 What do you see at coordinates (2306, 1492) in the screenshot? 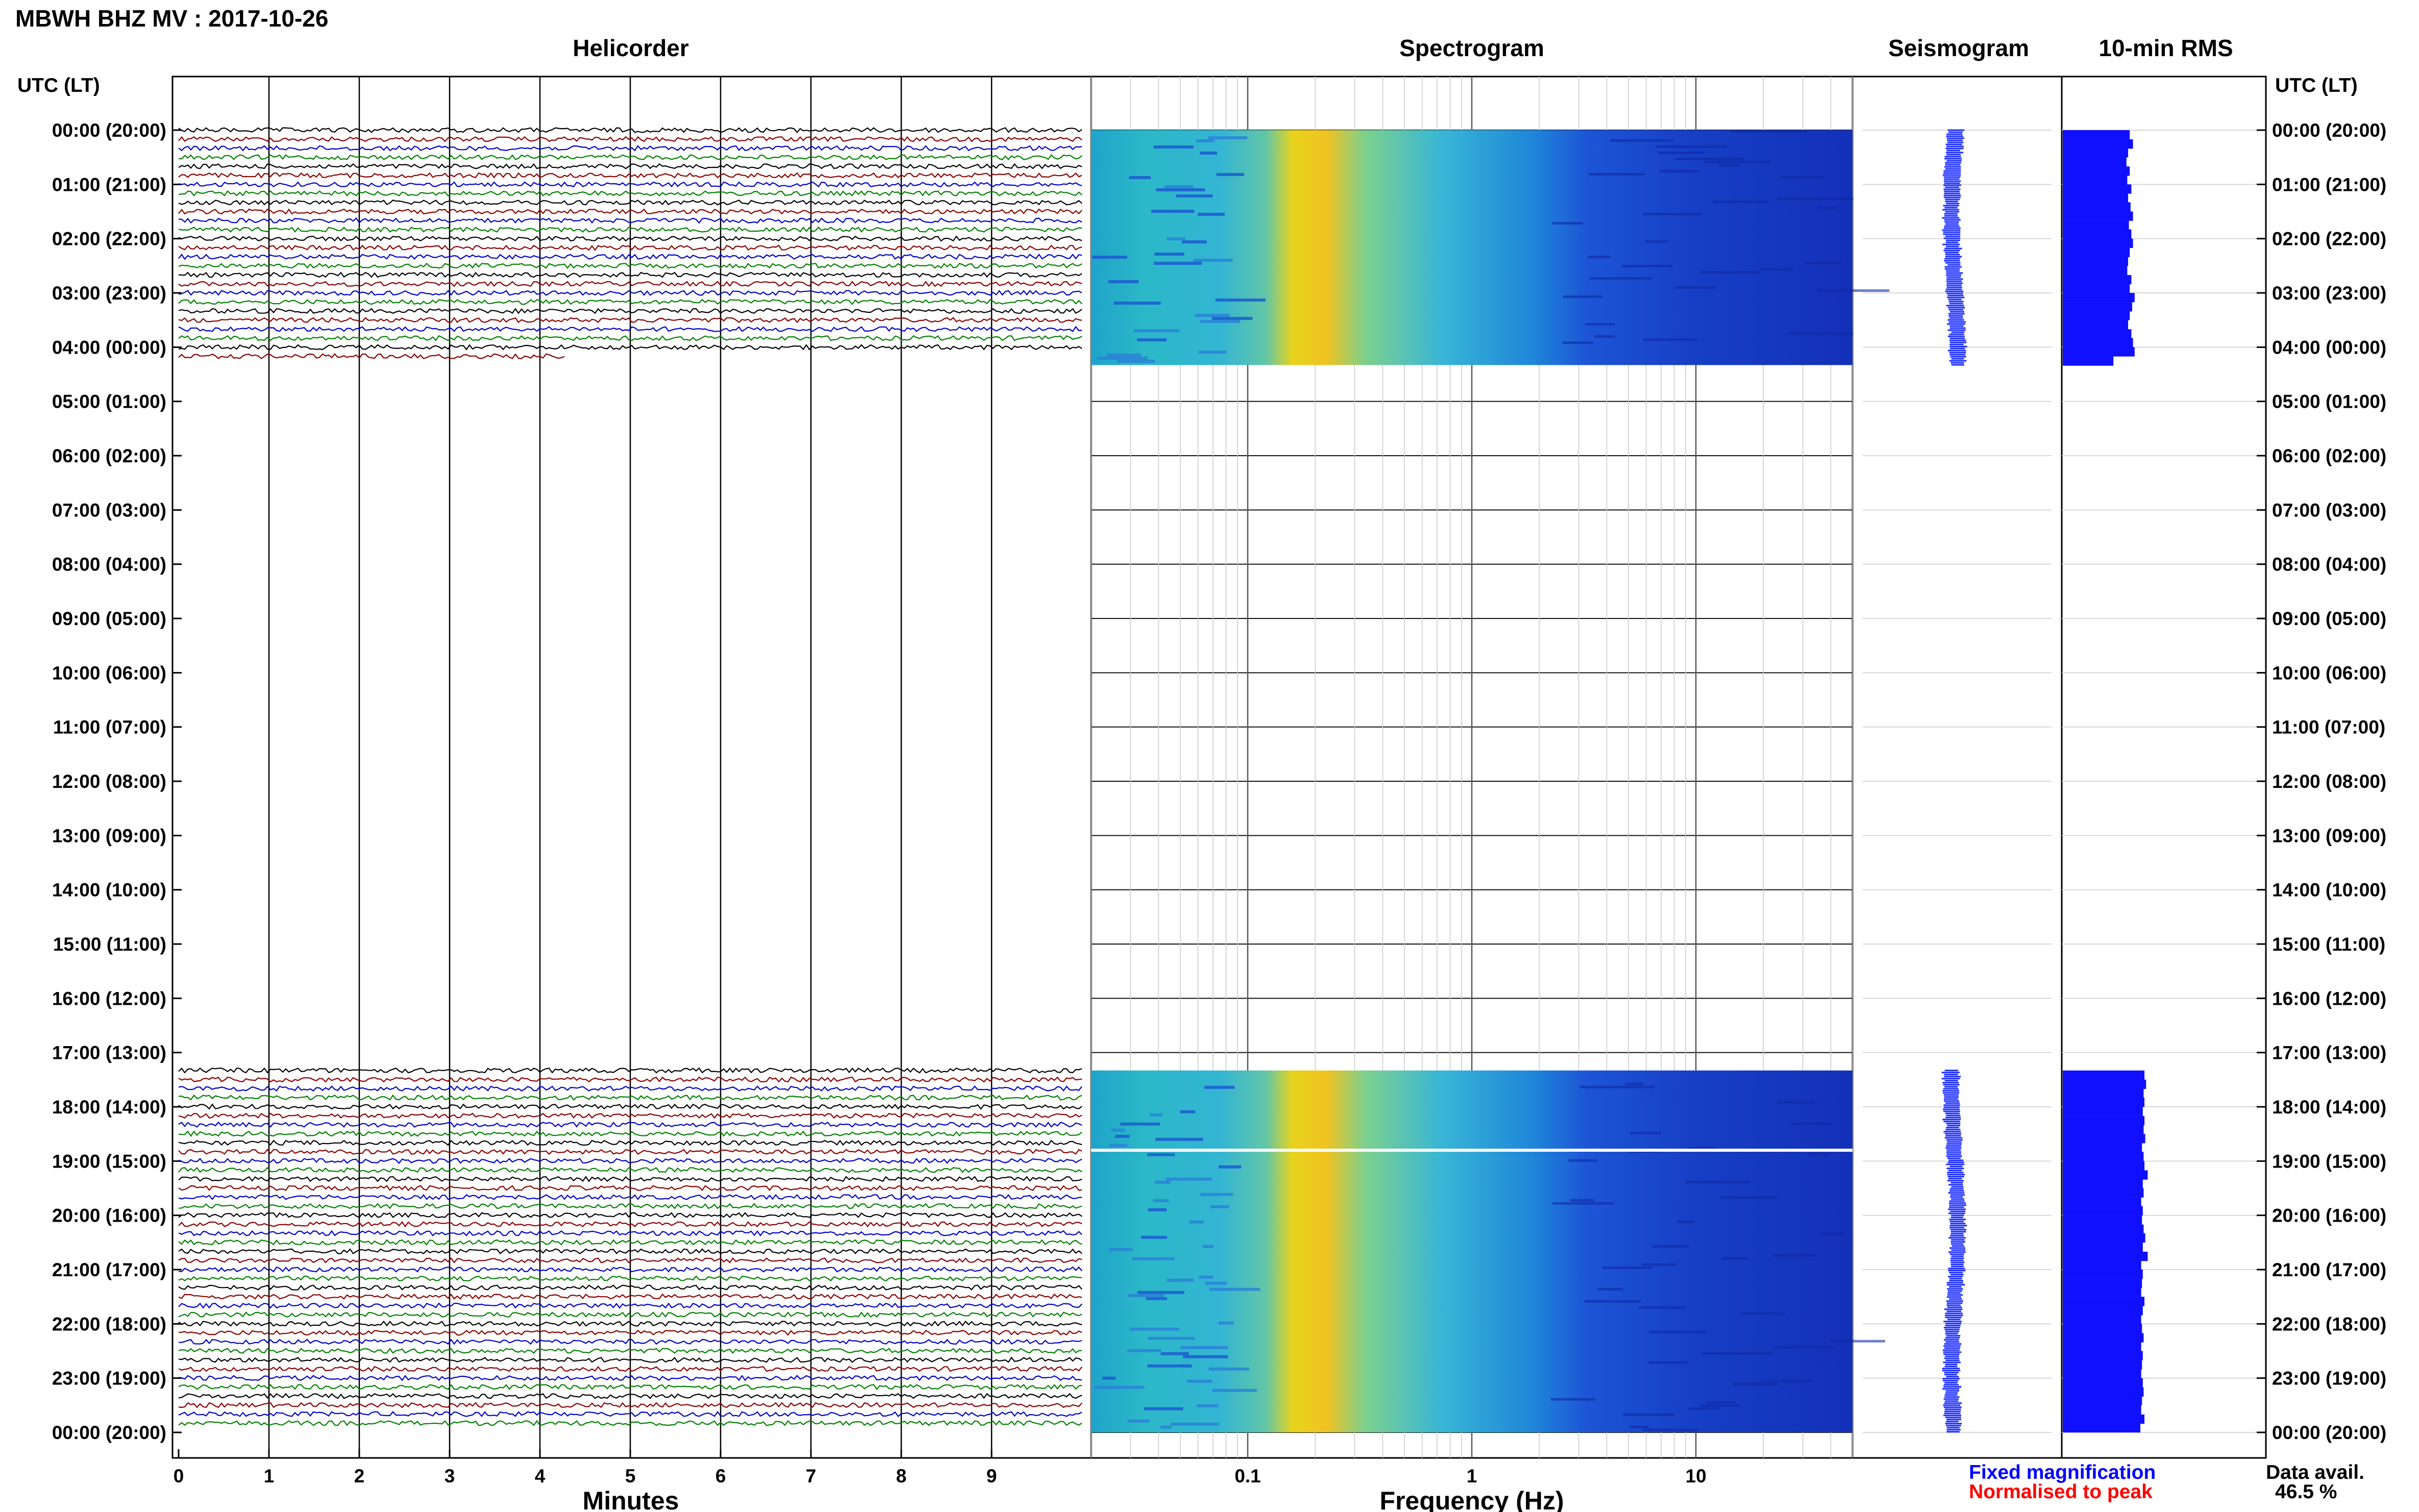
I see `data-avail-value: 46.5 %` at bounding box center [2306, 1492].